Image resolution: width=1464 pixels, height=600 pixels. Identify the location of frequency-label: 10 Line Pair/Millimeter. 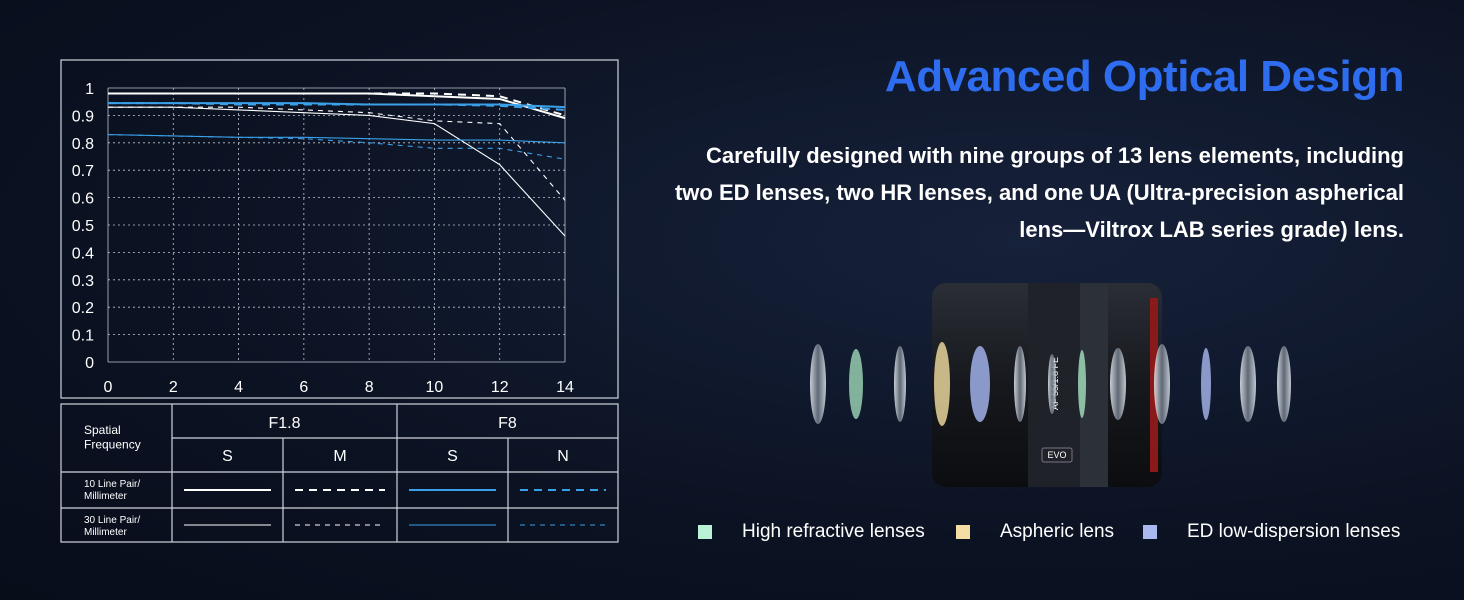
(112, 490).